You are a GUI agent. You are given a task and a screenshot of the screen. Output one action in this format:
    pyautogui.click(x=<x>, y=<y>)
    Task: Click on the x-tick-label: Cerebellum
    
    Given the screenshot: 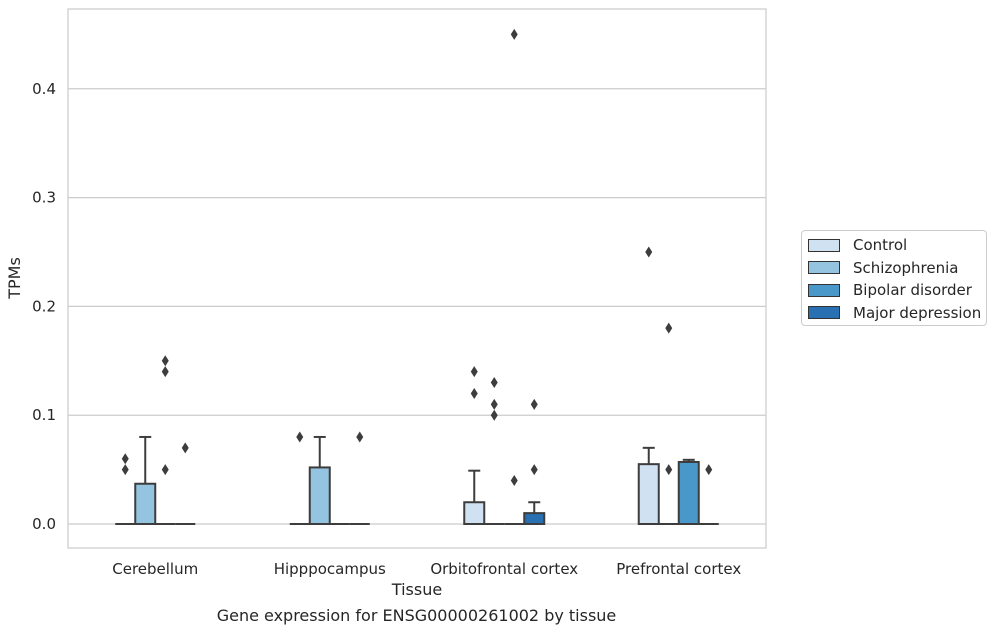 What is the action you would take?
    pyautogui.click(x=155, y=569)
    